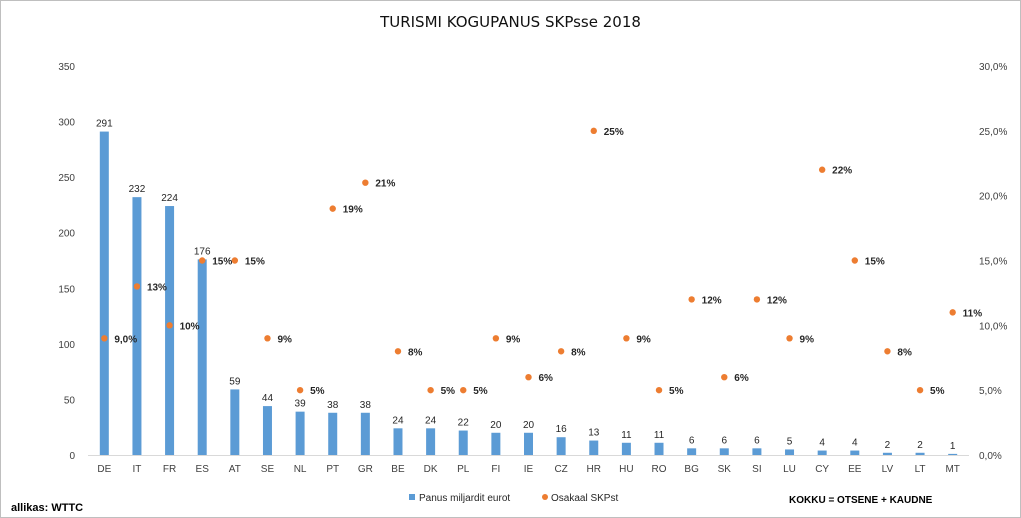 The width and height of the screenshot is (1021, 518). Describe the element at coordinates (561, 446) in the screenshot. I see `bar-cz` at that location.